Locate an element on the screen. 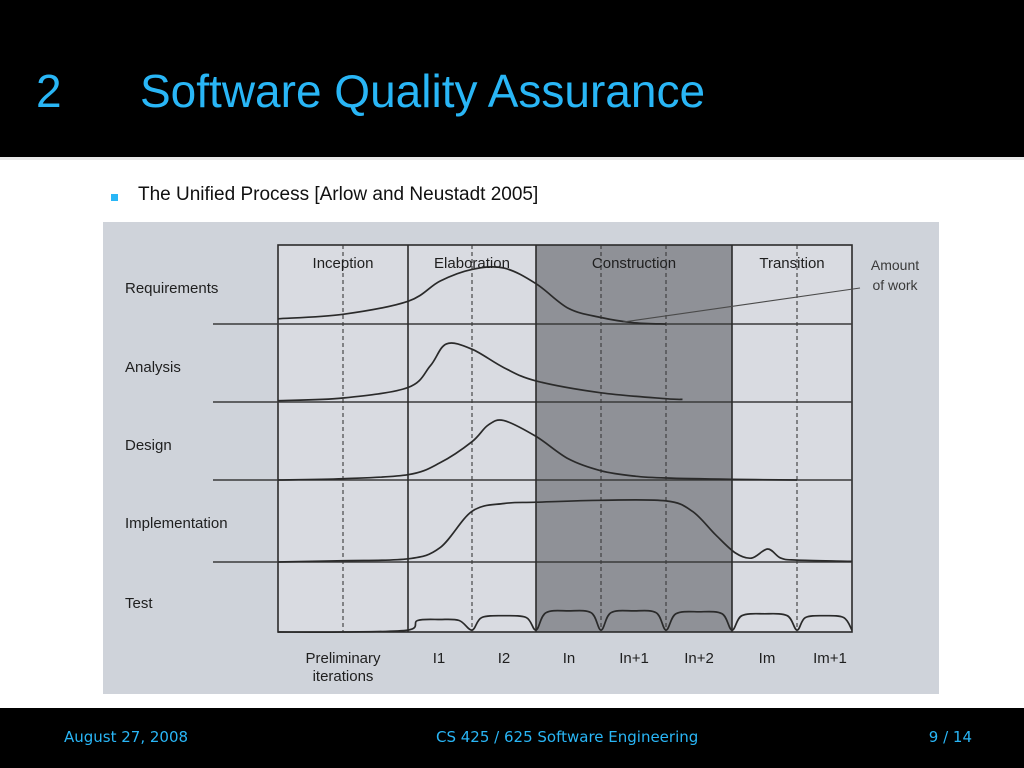 This screenshot has height=768, width=1024. bullet-square-icon is located at coordinates (114, 197).